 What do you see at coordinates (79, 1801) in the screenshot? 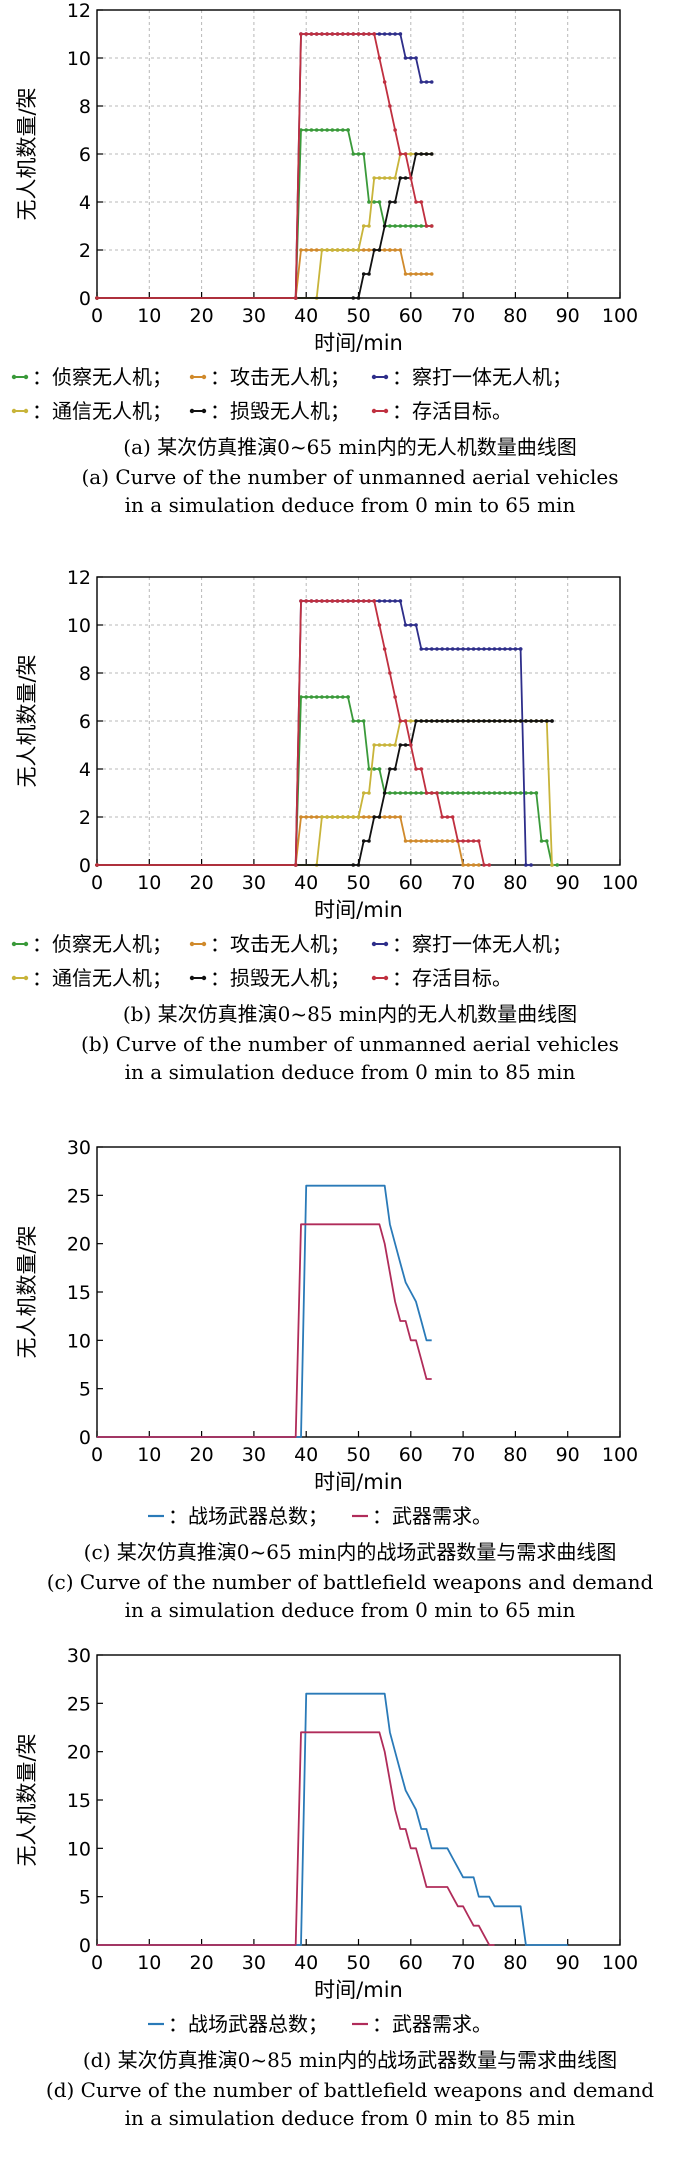
I see `y-tick-label: 15` at bounding box center [79, 1801].